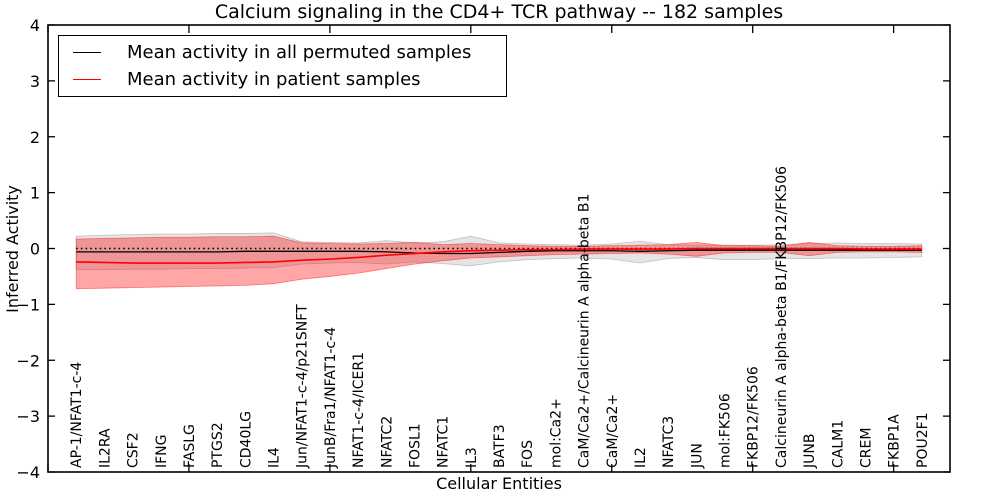 The image size is (1000, 500). I want to click on y-tick-label: −3, so click(28, 416).